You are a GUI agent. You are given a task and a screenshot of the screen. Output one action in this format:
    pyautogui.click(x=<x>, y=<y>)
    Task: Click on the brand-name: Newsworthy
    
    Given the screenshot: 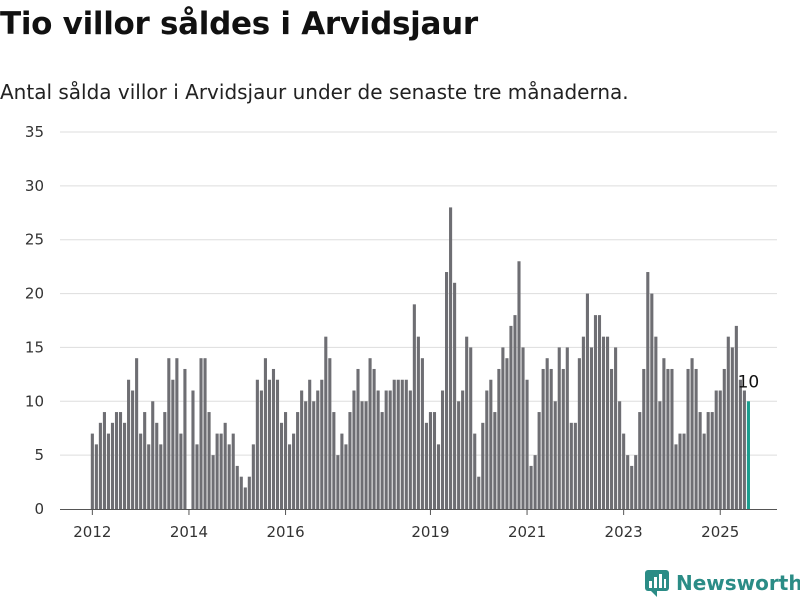 What is the action you would take?
    pyautogui.click(x=738, y=583)
    